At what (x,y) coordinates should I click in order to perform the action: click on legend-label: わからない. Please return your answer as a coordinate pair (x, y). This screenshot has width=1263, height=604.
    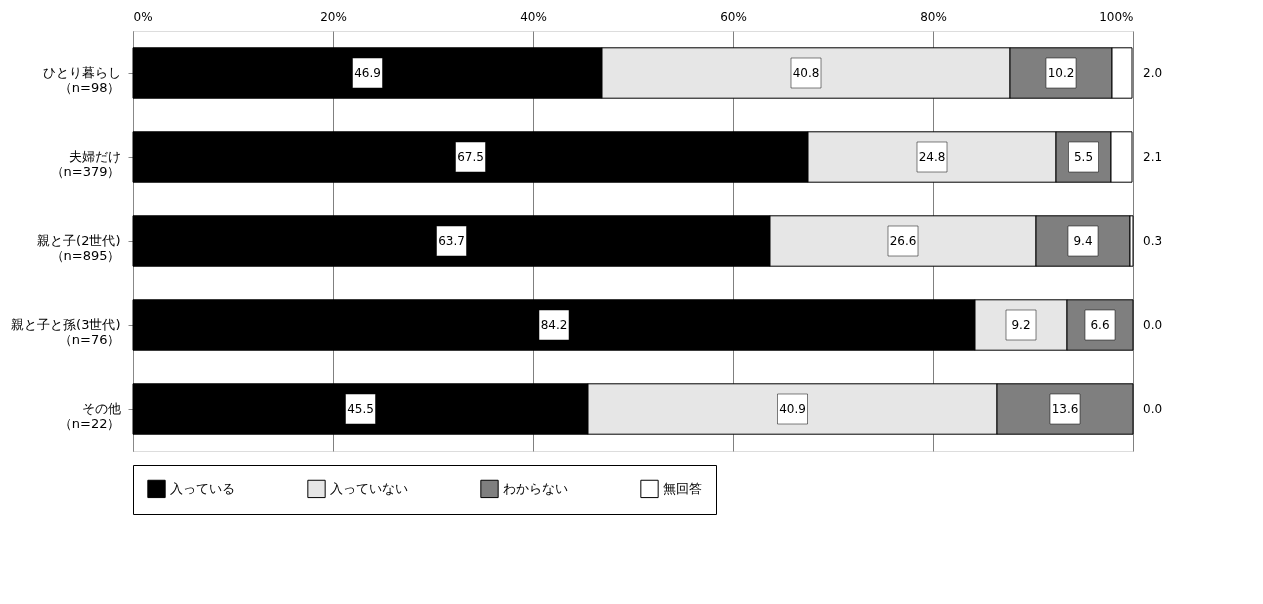
    Looking at the image, I should click on (535, 488).